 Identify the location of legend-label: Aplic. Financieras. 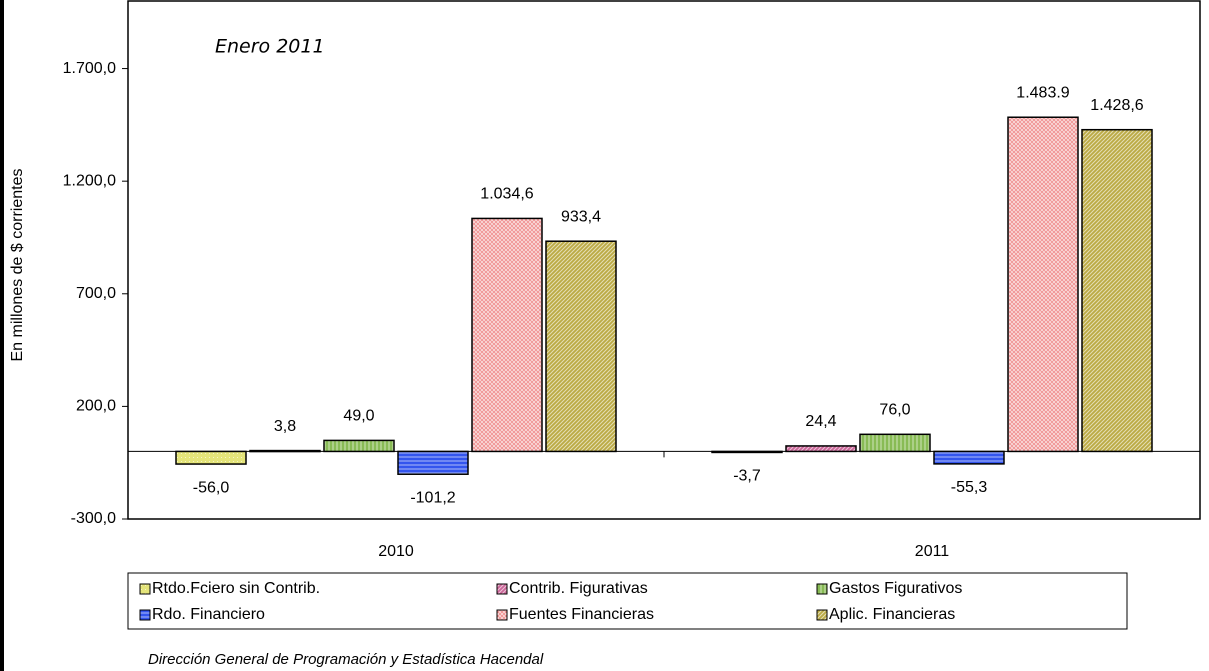
(892, 614).